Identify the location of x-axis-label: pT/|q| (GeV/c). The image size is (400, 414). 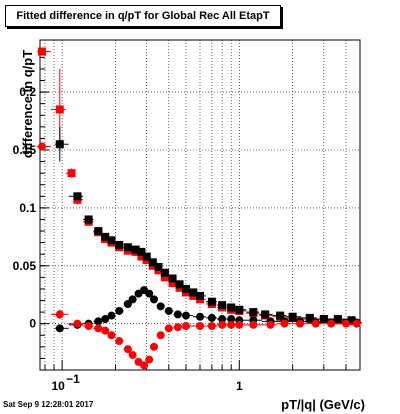
(323, 404).